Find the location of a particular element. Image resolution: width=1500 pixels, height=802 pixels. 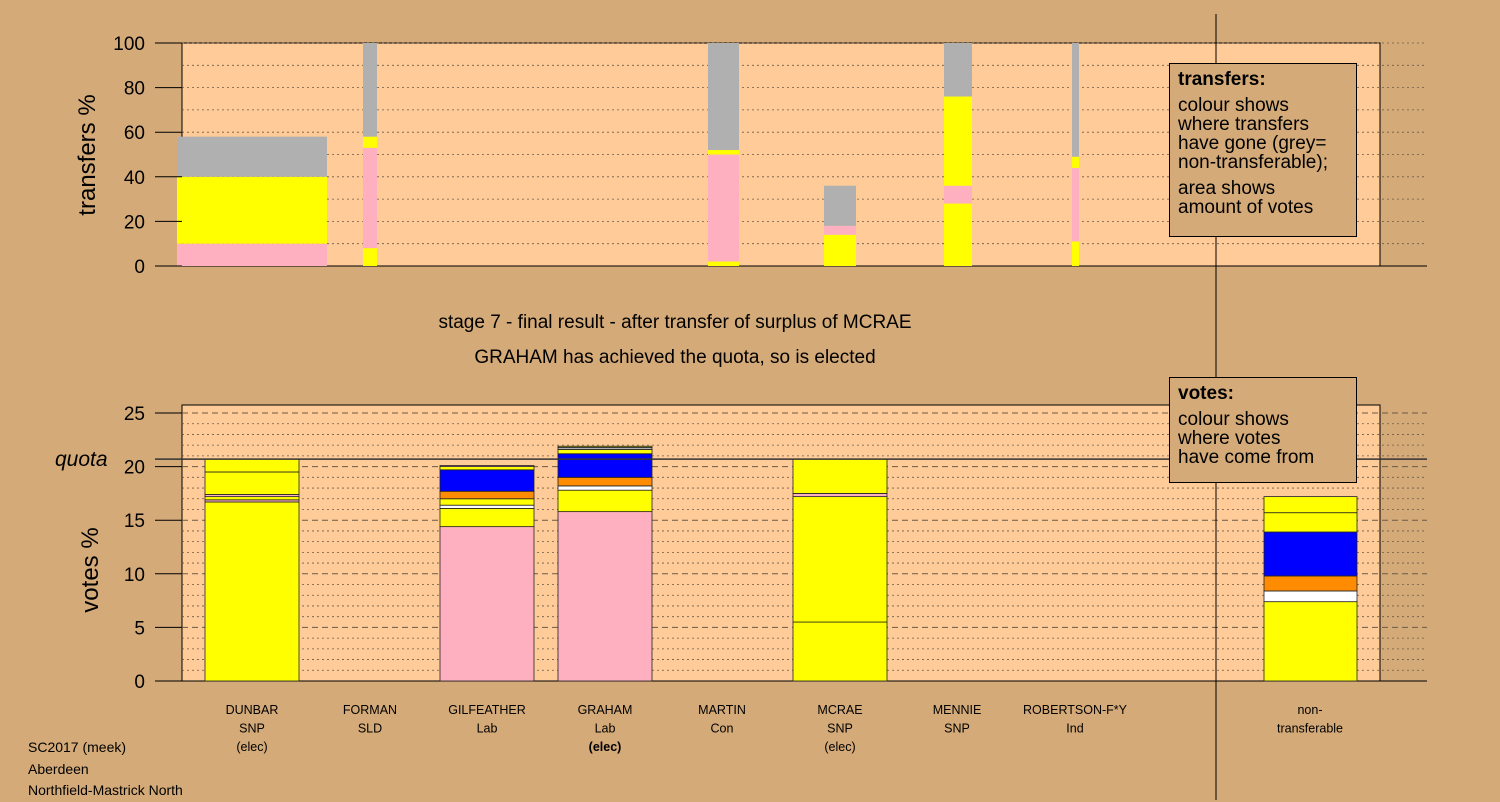

candidate-name: MENNIE is located at coordinates (957, 710).